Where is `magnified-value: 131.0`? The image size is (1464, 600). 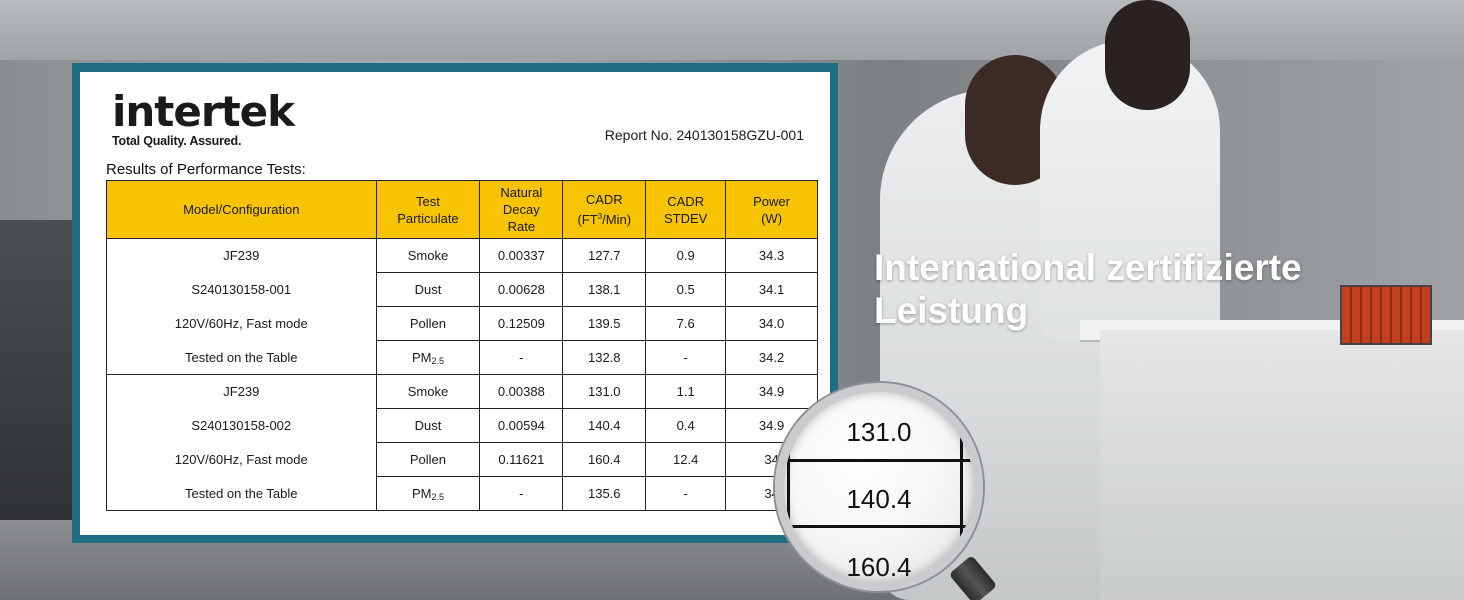 magnified-value: 131.0 is located at coordinates (879, 432).